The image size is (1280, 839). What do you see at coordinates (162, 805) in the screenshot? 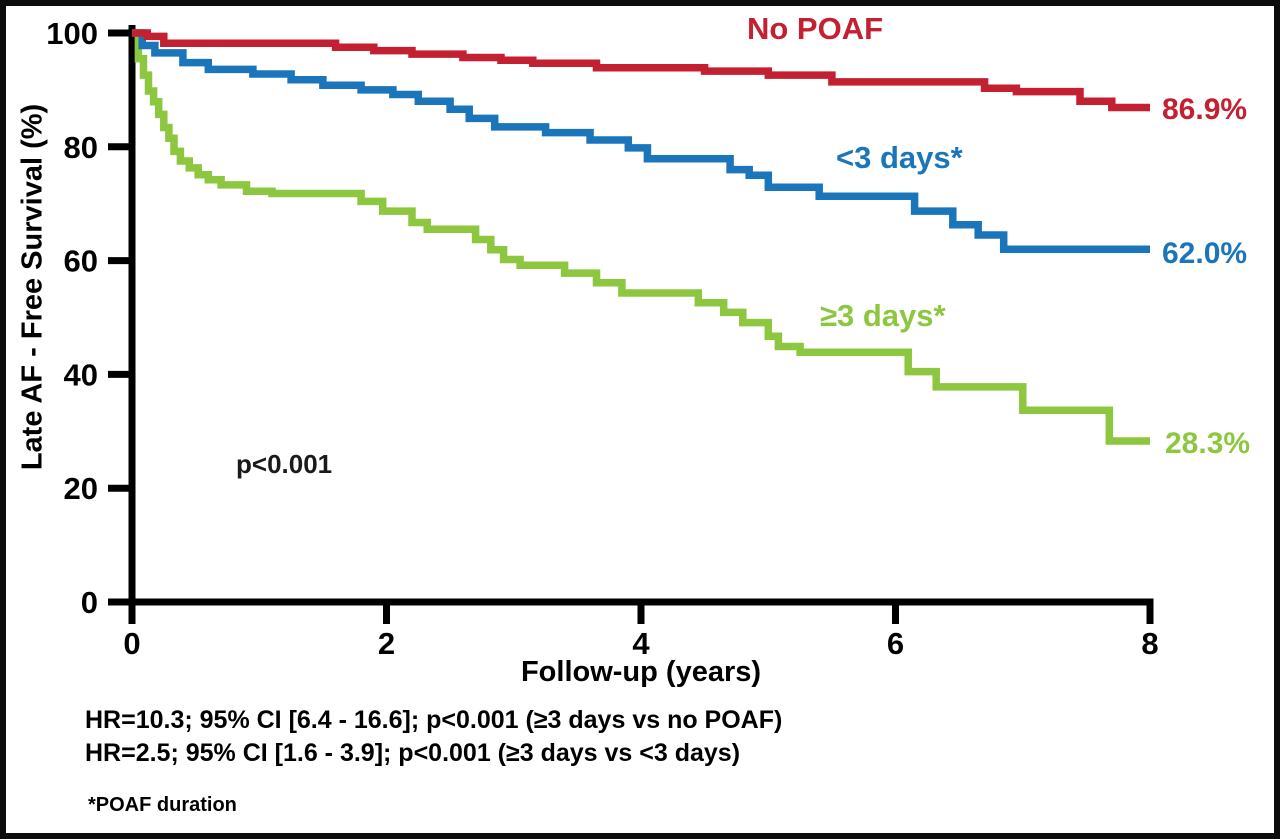
I see `poaf-duration-footnote: *POAF duration` at bounding box center [162, 805].